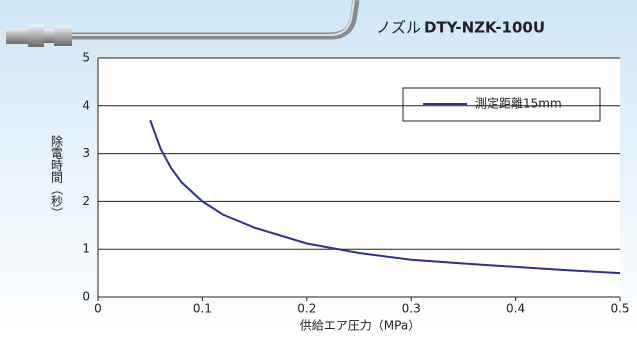 The width and height of the screenshot is (637, 338). What do you see at coordinates (57, 176) in the screenshot?
I see `y-axis-label: 除電時間（秒）` at bounding box center [57, 176].